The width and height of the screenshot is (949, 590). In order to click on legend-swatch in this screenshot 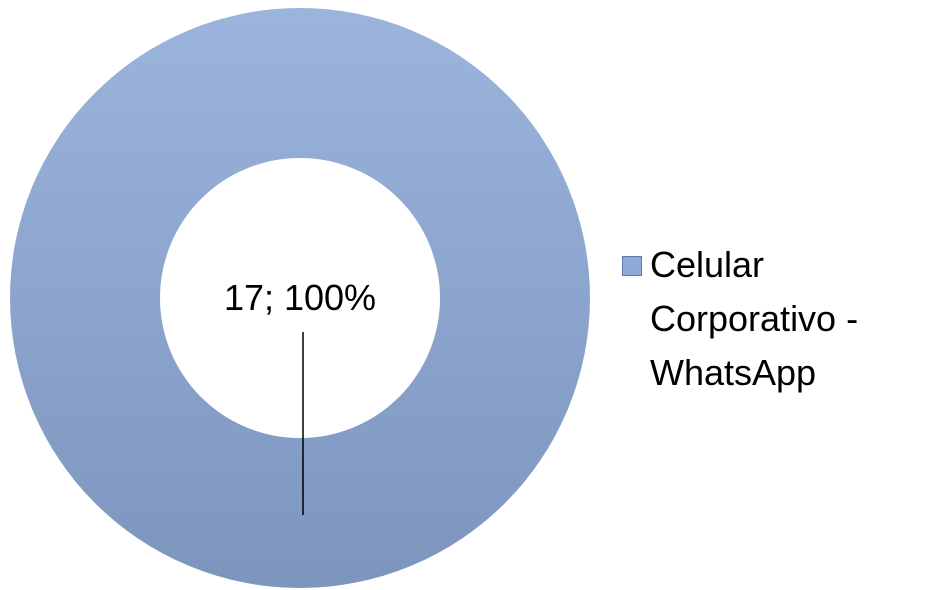, I will do `click(632, 266)`.